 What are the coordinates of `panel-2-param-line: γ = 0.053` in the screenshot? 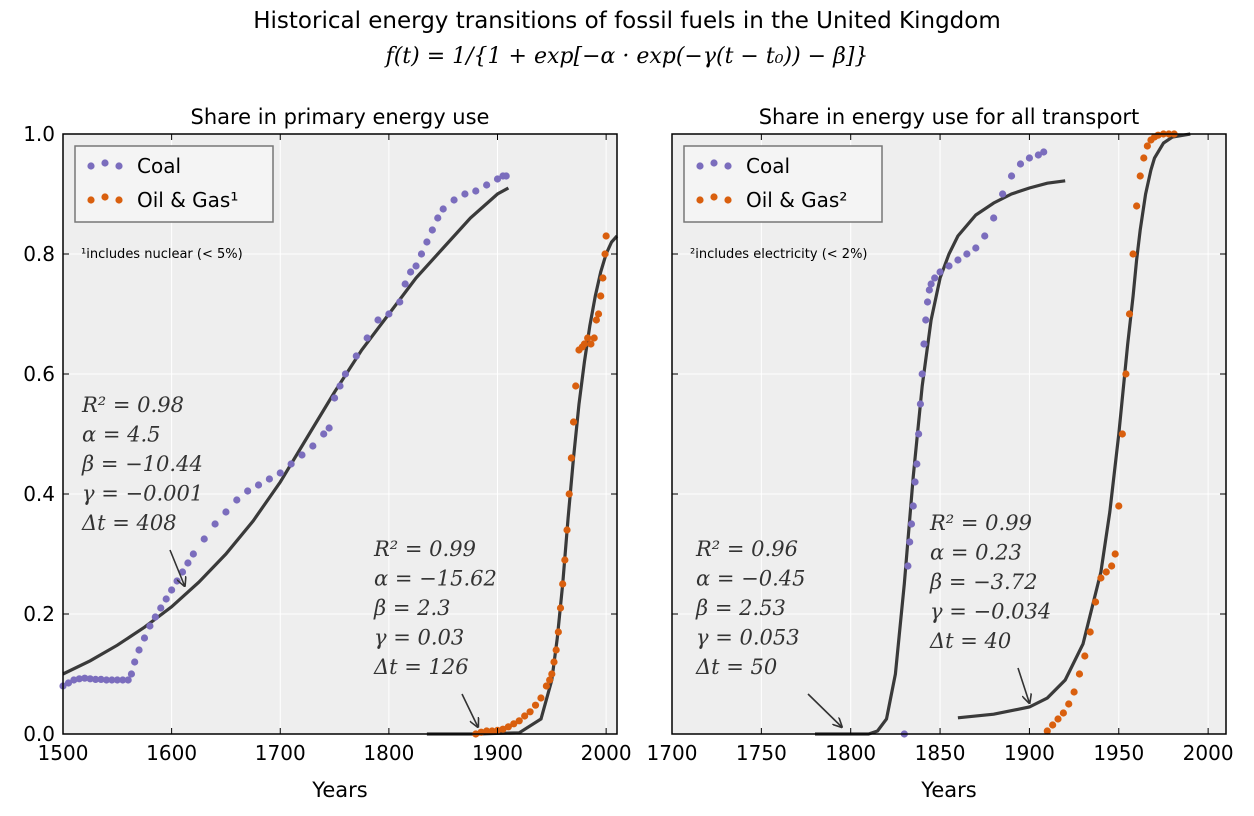 It's located at (748, 638).